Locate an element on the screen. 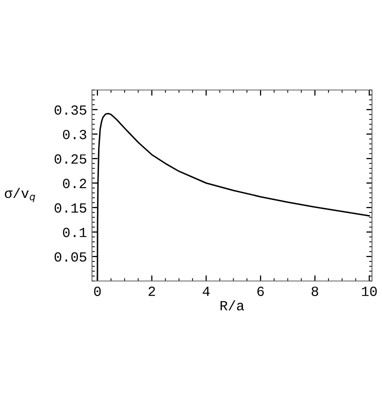  y-tick-label: 0.25 is located at coordinates (70, 159).